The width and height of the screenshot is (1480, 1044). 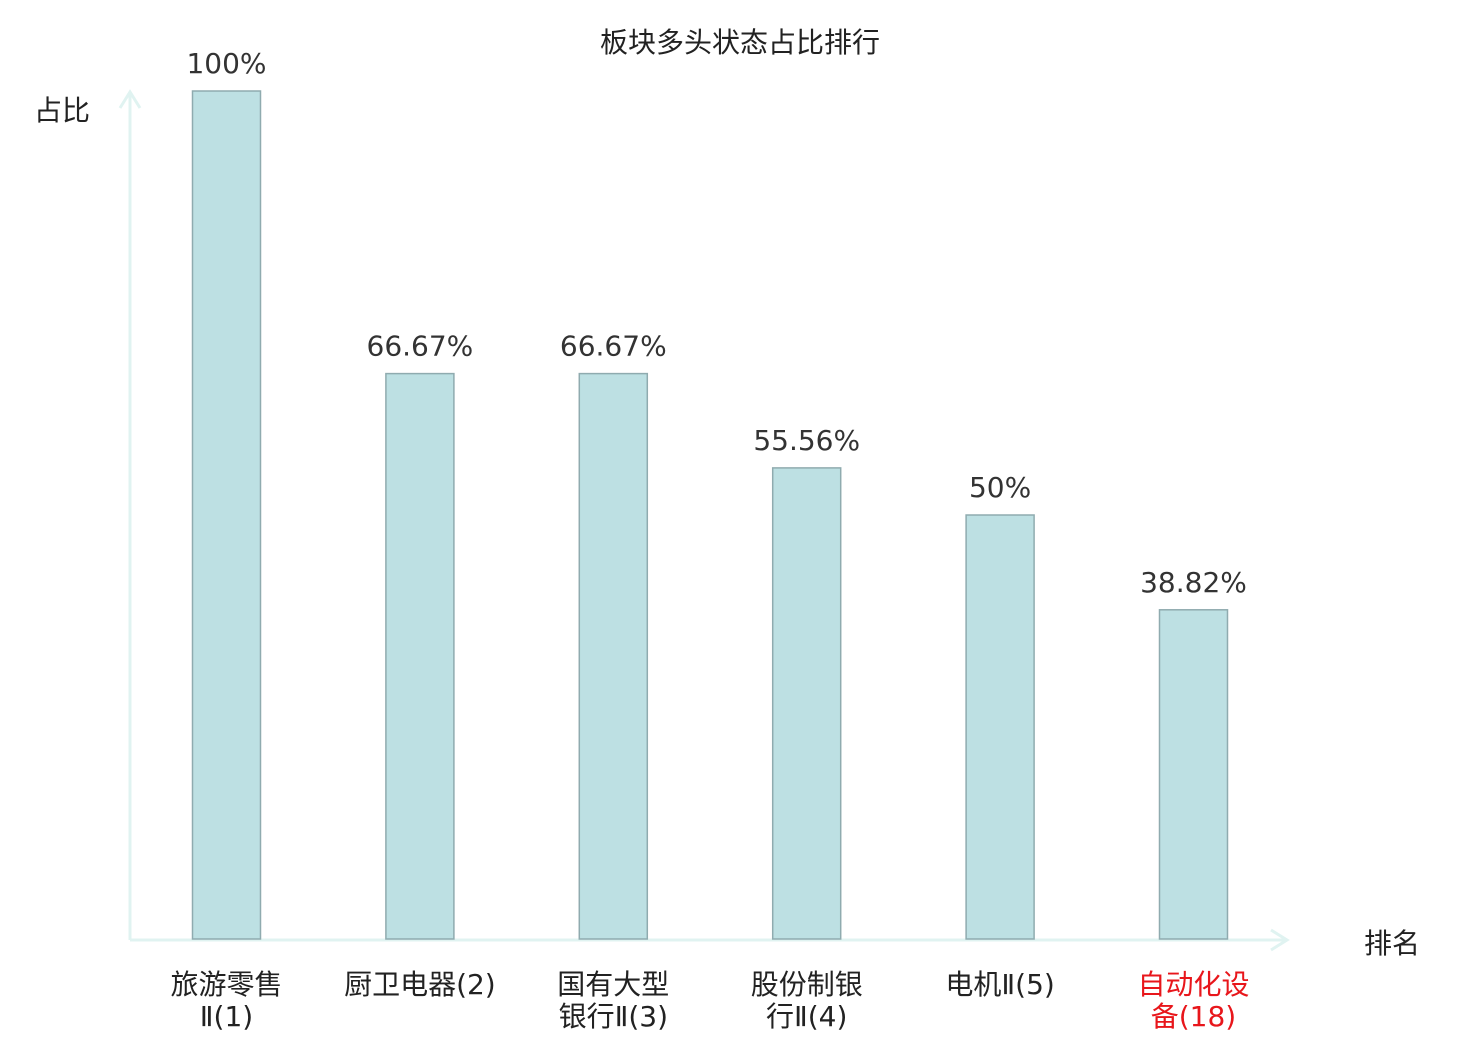 I want to click on bar-value-label: 50%, so click(x=1000, y=487).